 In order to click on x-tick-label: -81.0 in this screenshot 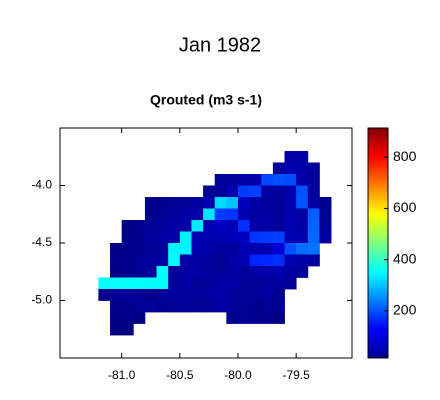, I will do `click(122, 375)`.